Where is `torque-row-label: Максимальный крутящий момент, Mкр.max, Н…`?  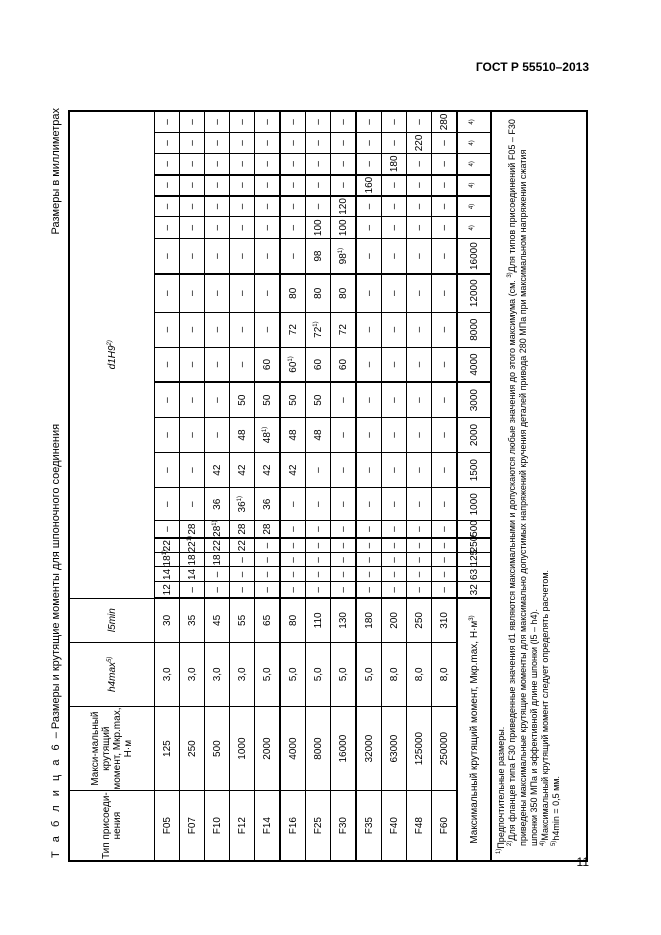
torque-row-label: Максимальный крутящий момент, Mкр.max, Н… is located at coordinates (474, 729).